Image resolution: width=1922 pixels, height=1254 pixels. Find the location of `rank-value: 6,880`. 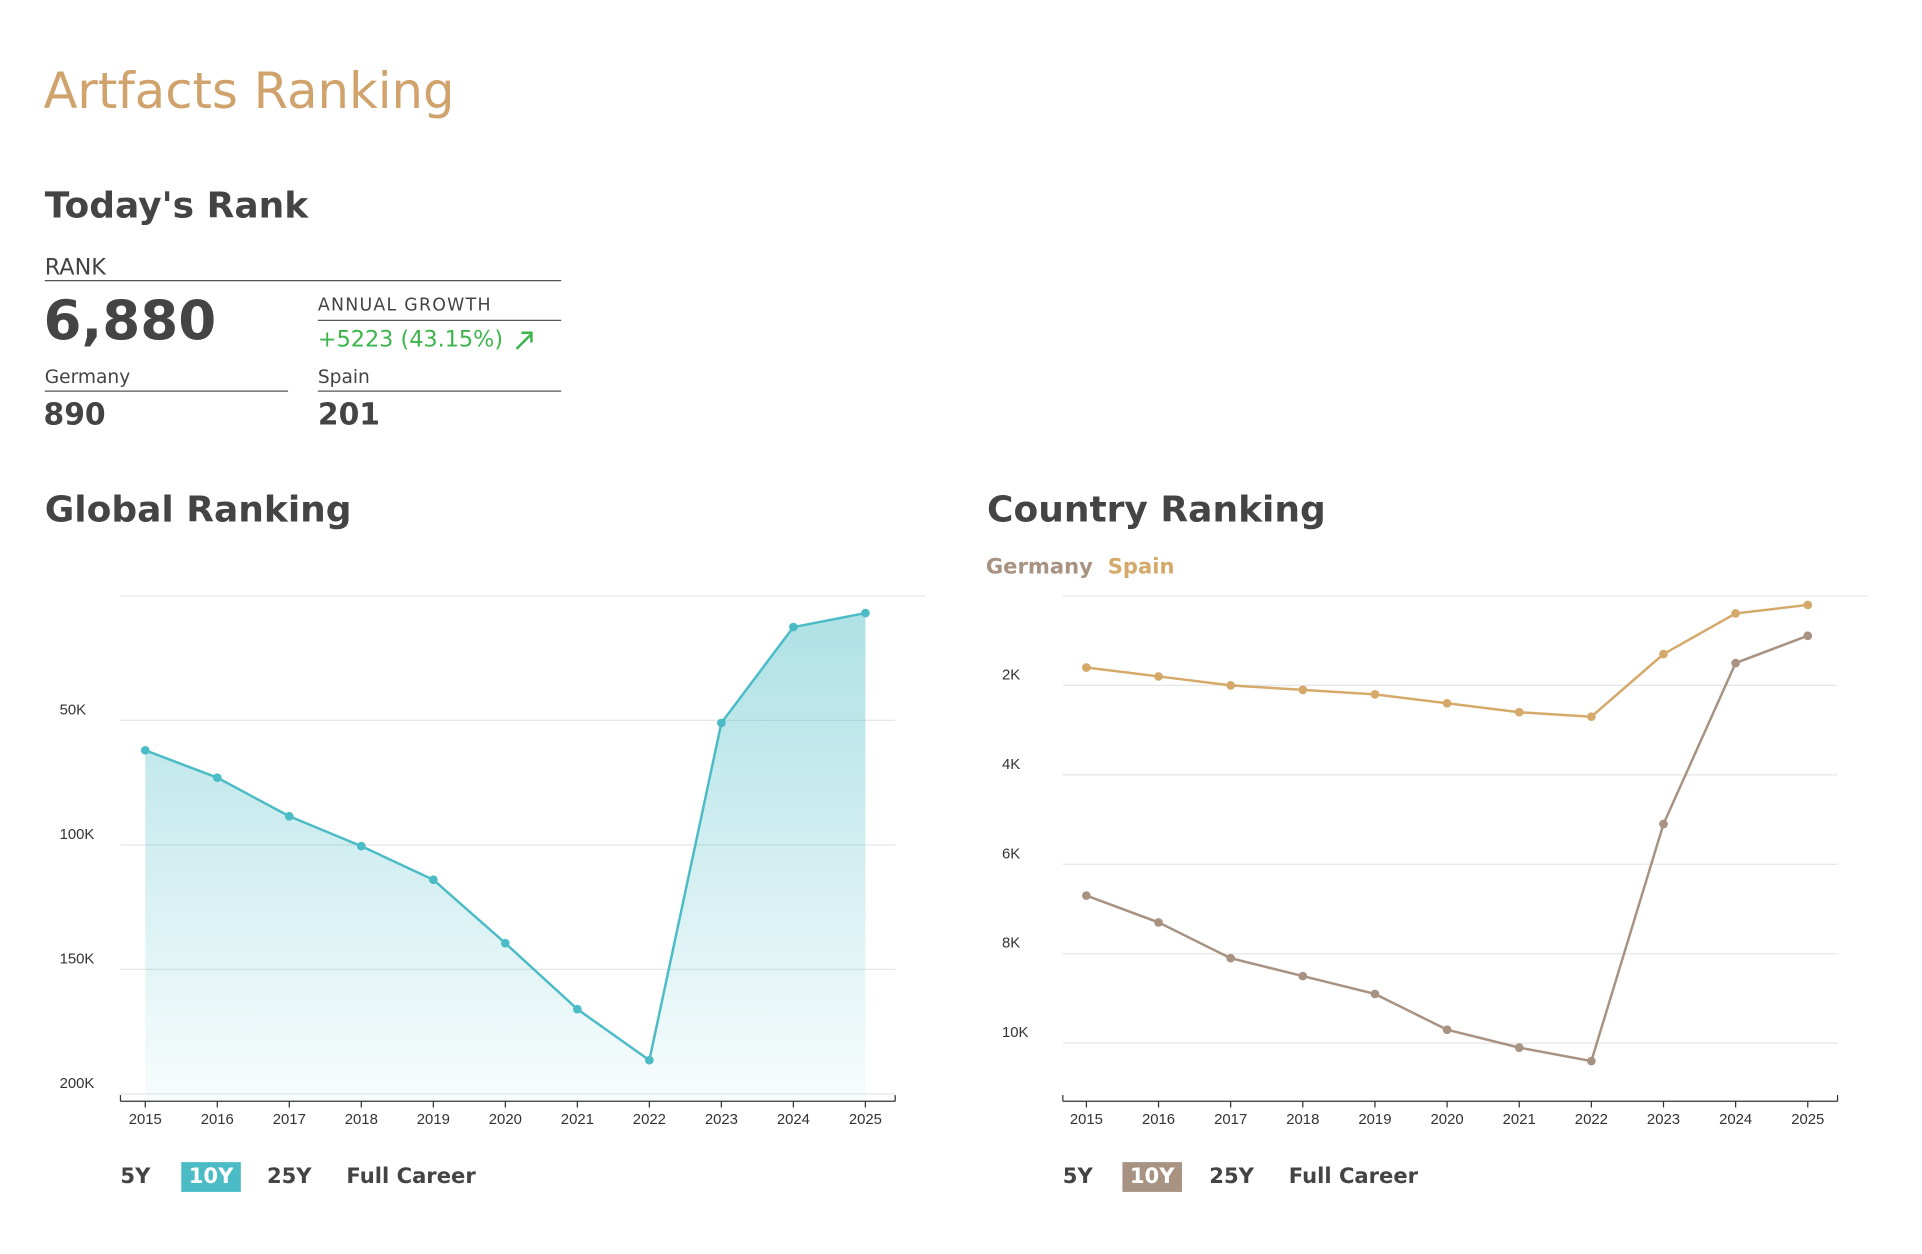

rank-value: 6,880 is located at coordinates (129, 320).